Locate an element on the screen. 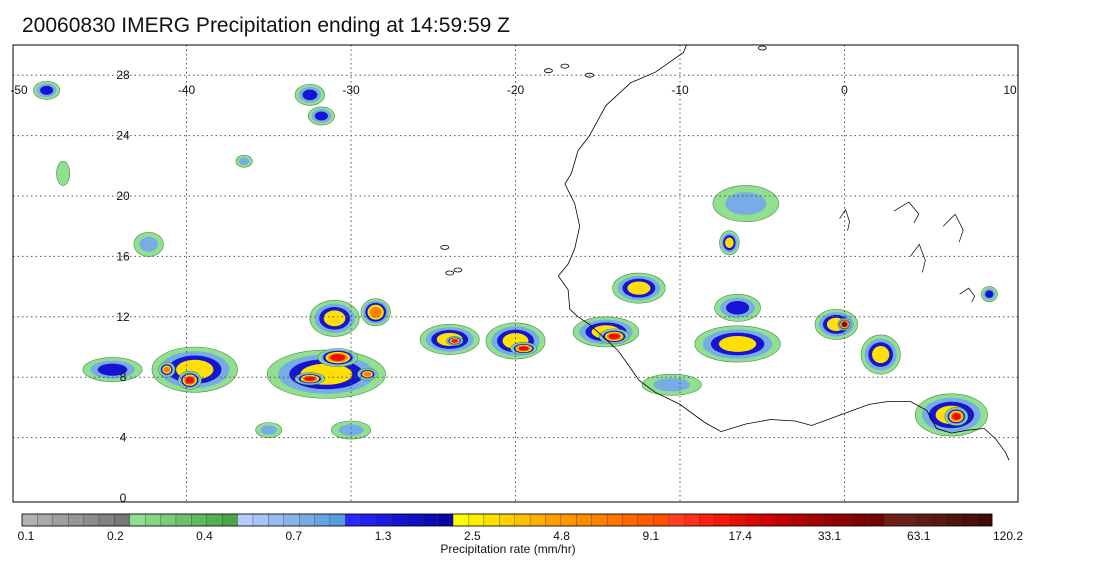  colorbar-tick-label: 4.8 is located at coordinates (561, 536).